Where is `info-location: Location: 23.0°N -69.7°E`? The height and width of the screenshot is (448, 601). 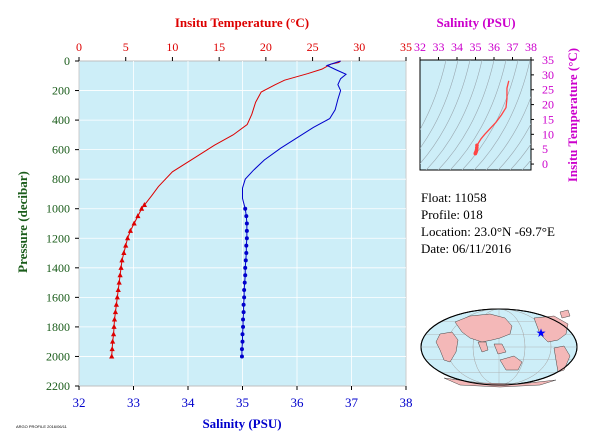 info-location: Location: 23.0°N -69.7°E is located at coordinates (488, 232).